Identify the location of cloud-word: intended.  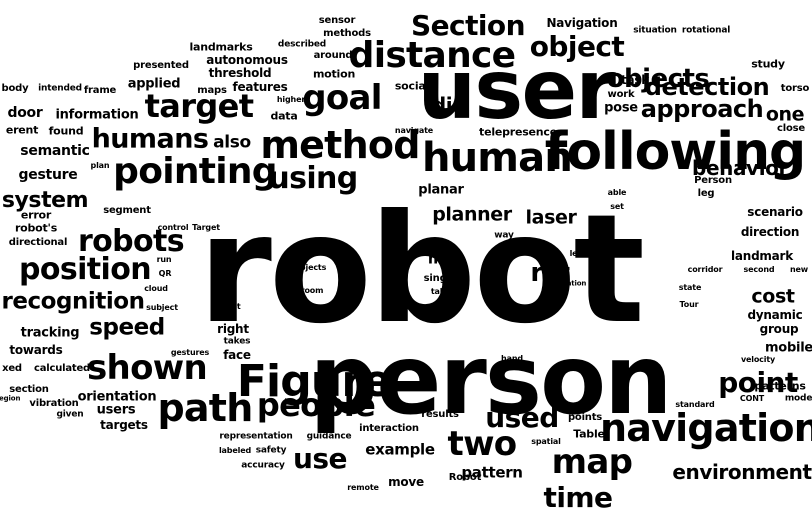
(60, 88).